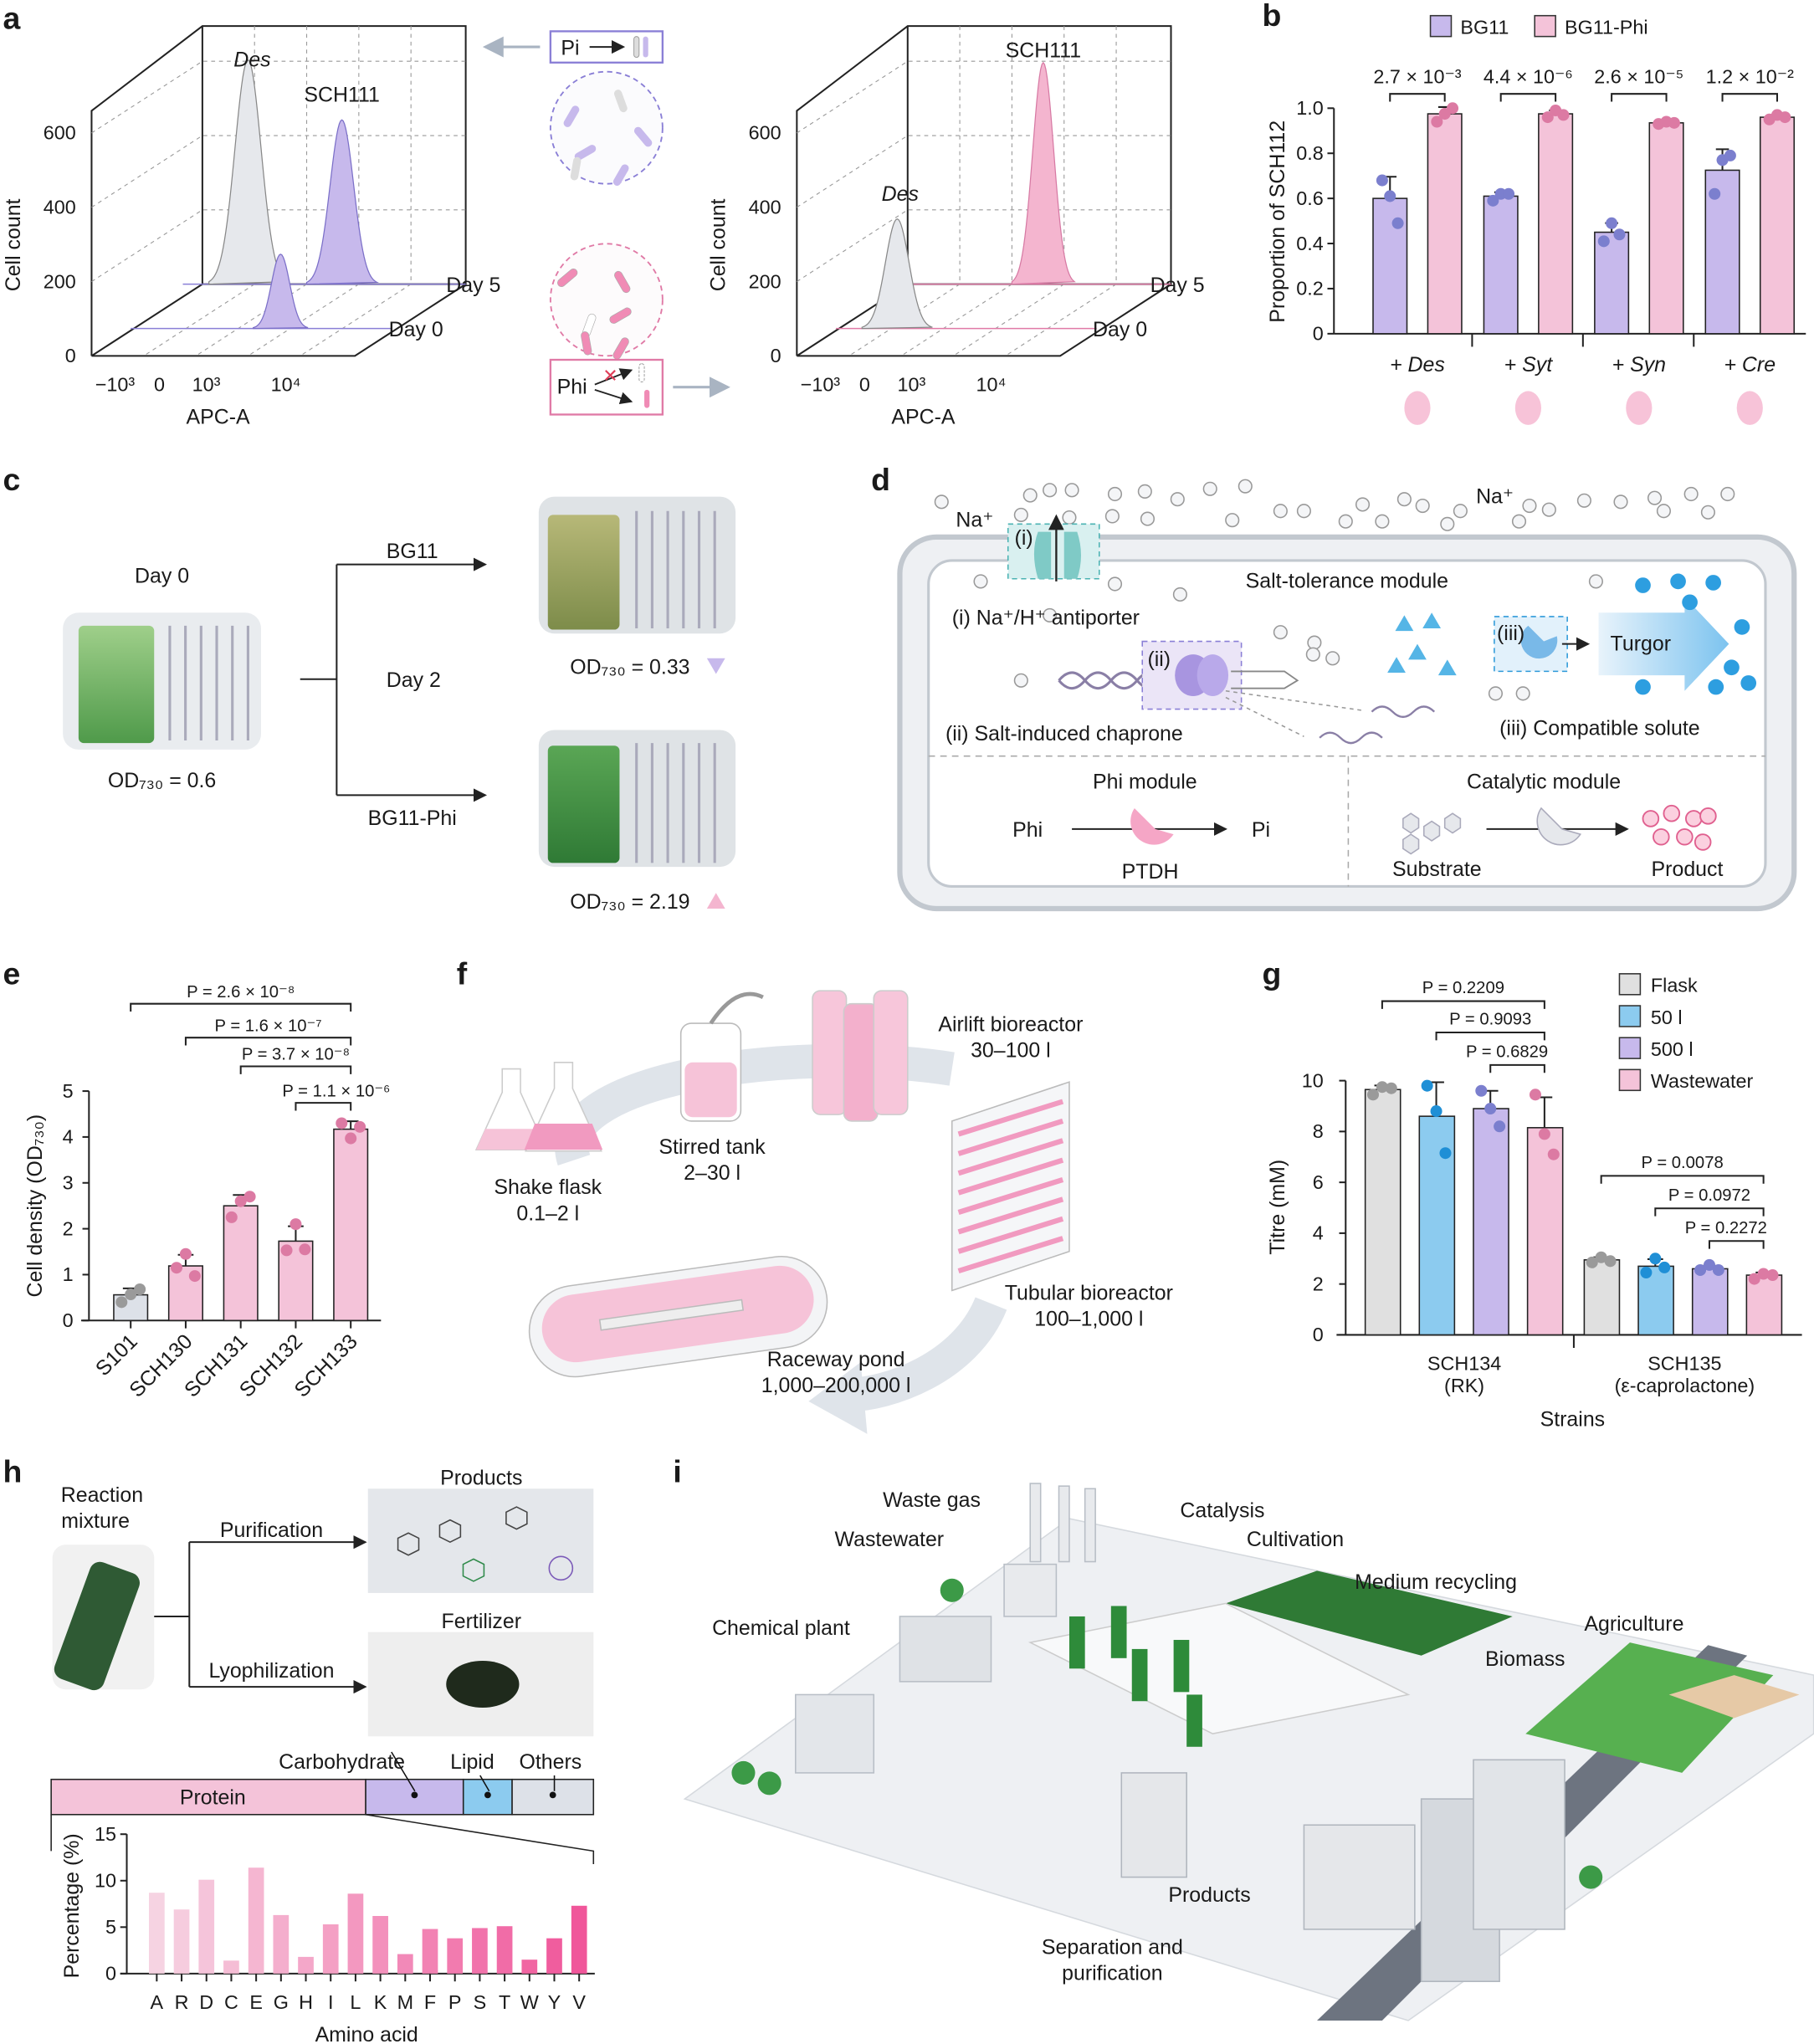 The image size is (1814, 2044). Describe the element at coordinates (529, 2002) in the screenshot. I see `x-tick-label: W` at that location.